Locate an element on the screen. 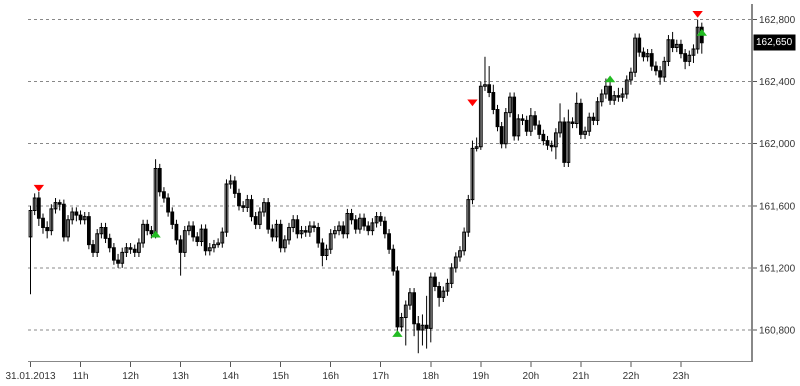 Image resolution: width=800 pixels, height=386 pixels. x-tick-label: 19h is located at coordinates (481, 376).